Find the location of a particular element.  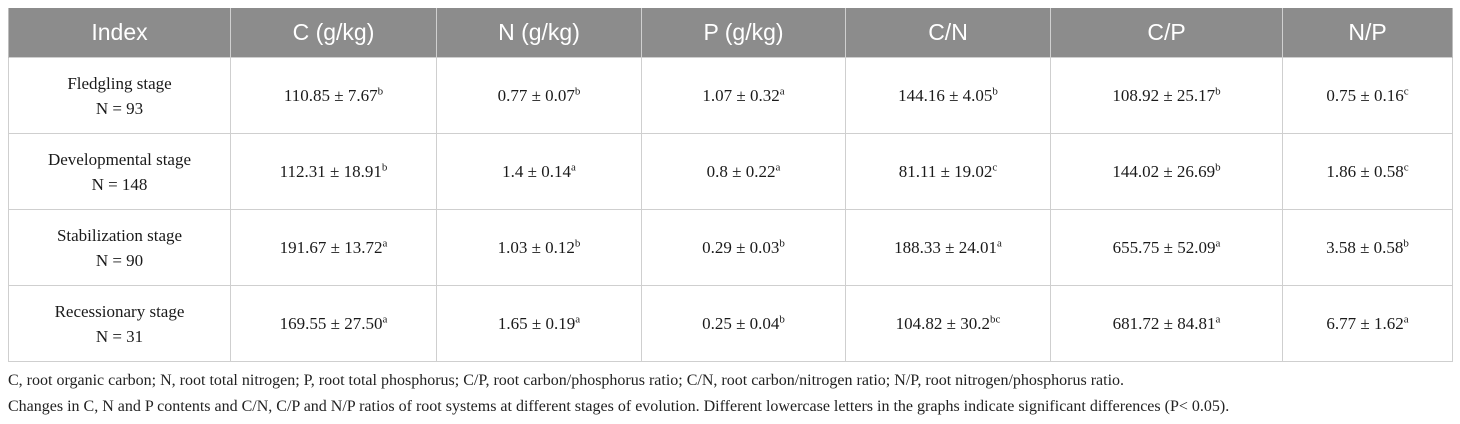

header-c: C (g/kg) is located at coordinates (333, 33).